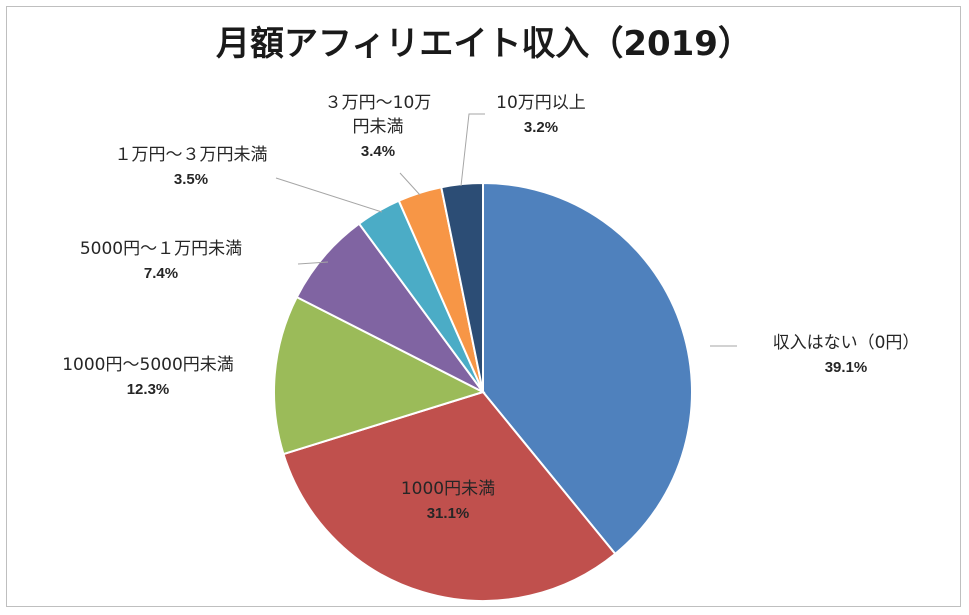 This screenshot has height=615, width=969. Describe the element at coordinates (161, 249) in the screenshot. I see `slice-label-3: 5000円～１万円未満` at that location.